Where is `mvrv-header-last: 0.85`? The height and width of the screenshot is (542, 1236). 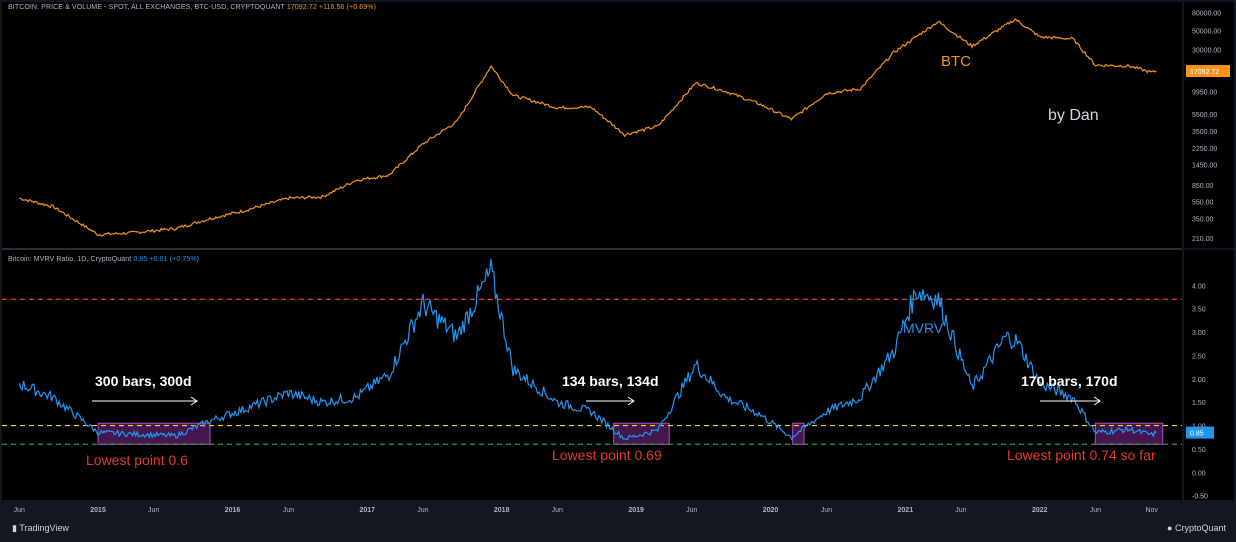 mvrv-header-last: 0.85 is located at coordinates (140, 259).